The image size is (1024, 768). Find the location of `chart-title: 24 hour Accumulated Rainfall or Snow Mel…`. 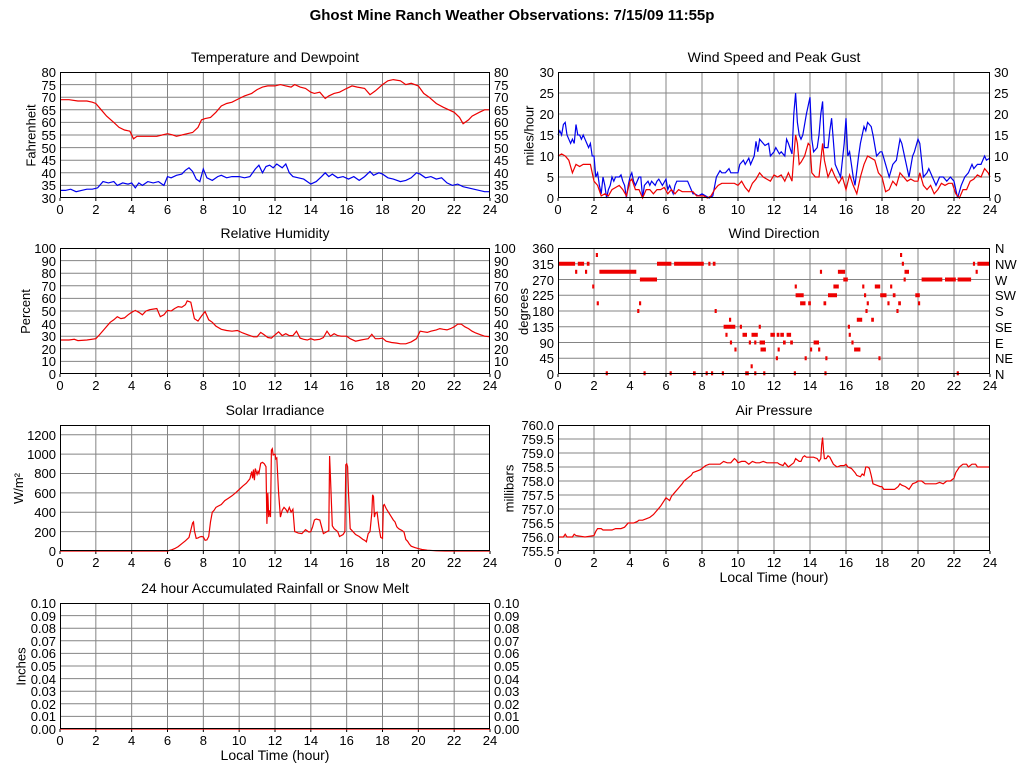

chart-title: 24 hour Accumulated Rainfall or Snow Mel… is located at coordinates (275, 588).